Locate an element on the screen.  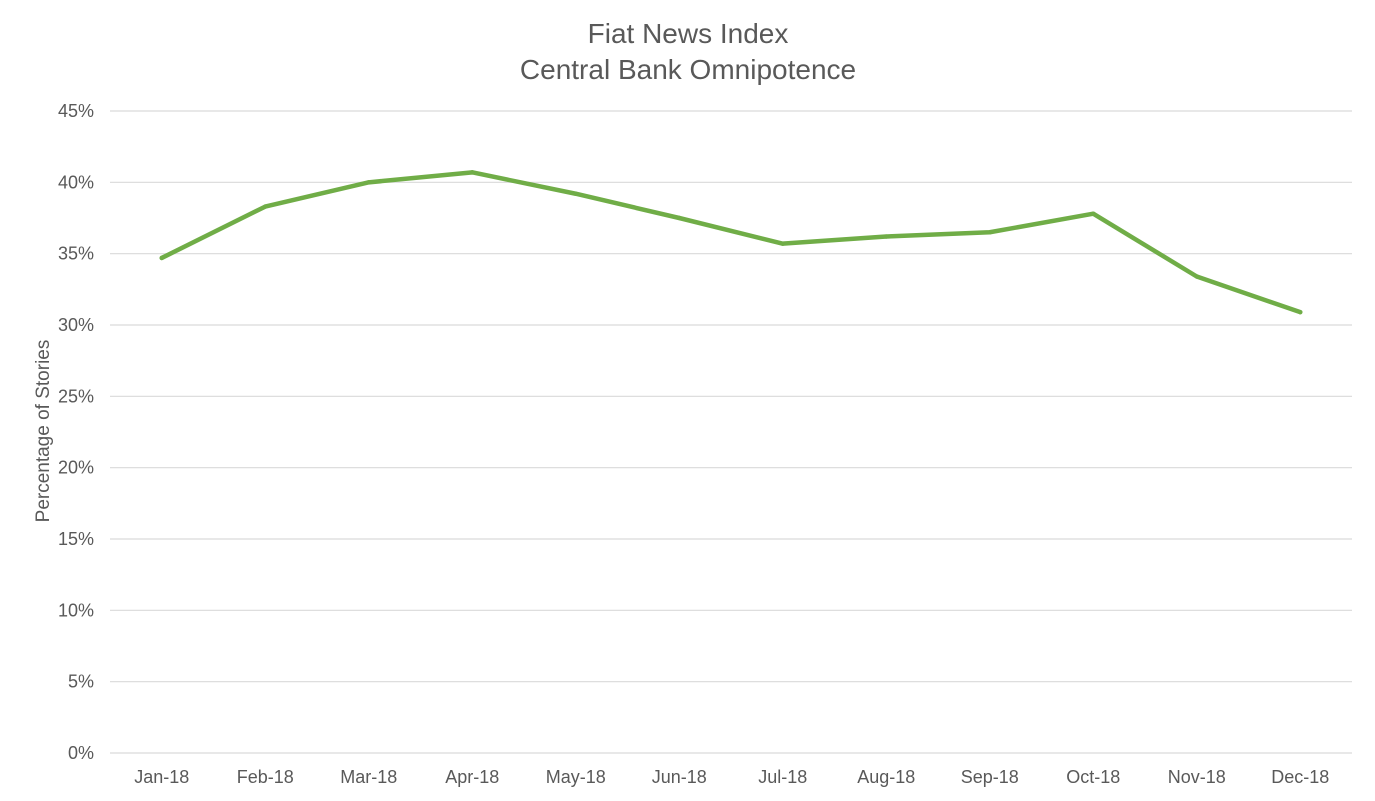
x-tick-label: Mar-18 is located at coordinates (368, 777).